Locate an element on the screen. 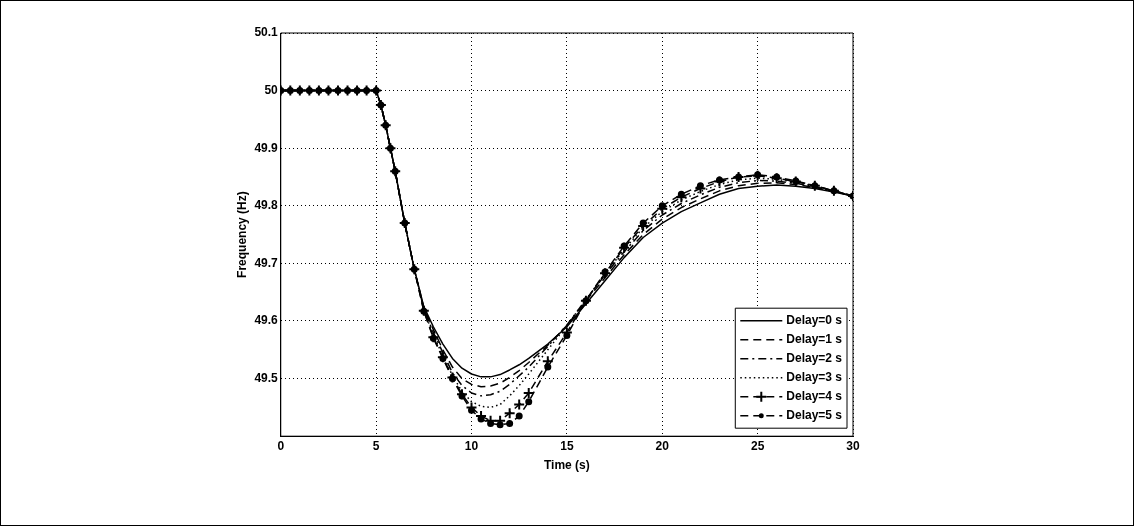 Image resolution: width=1134 pixels, height=526 pixels. y-tick-label: 50.1 is located at coordinates (266, 32).